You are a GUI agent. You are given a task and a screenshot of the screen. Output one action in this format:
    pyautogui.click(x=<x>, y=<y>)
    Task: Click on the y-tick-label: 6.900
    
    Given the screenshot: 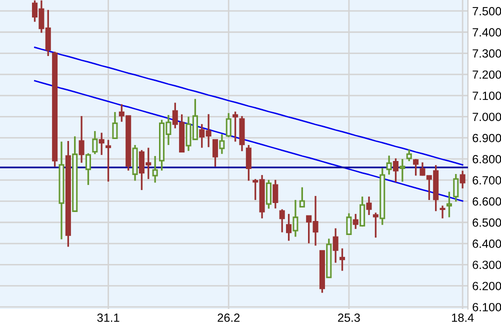 What is the action you would take?
    pyautogui.click(x=486, y=138)
    